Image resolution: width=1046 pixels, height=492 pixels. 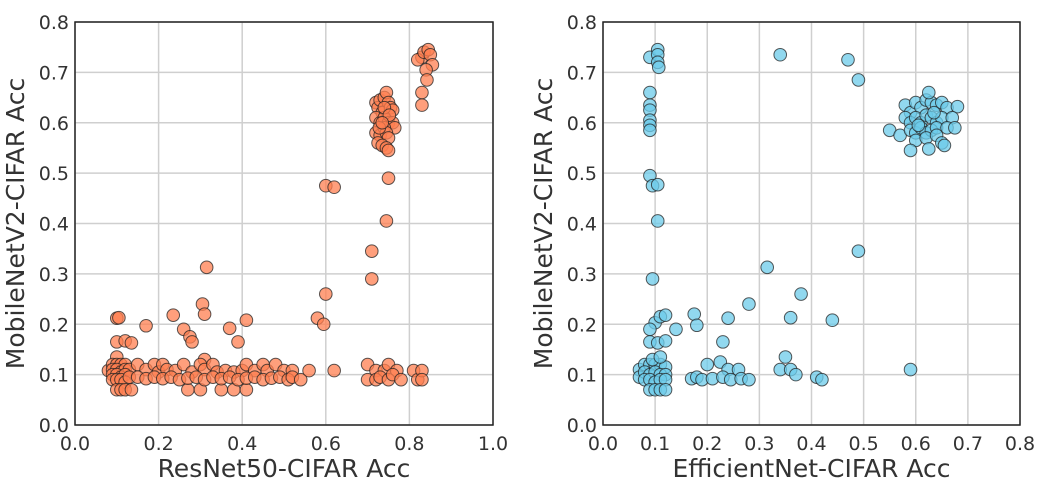 I want to click on x-tick-label: 0.5, so click(x=864, y=444).